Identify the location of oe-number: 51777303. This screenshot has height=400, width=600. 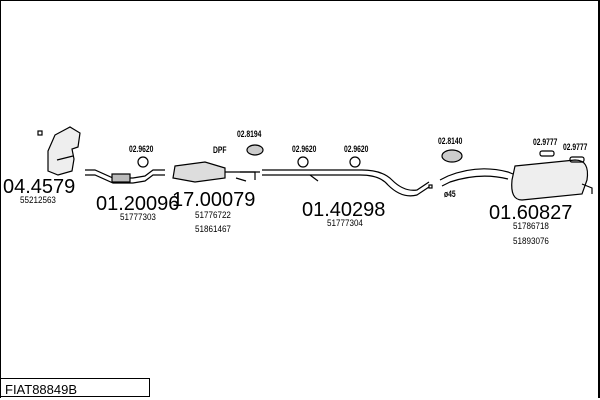
(138, 217).